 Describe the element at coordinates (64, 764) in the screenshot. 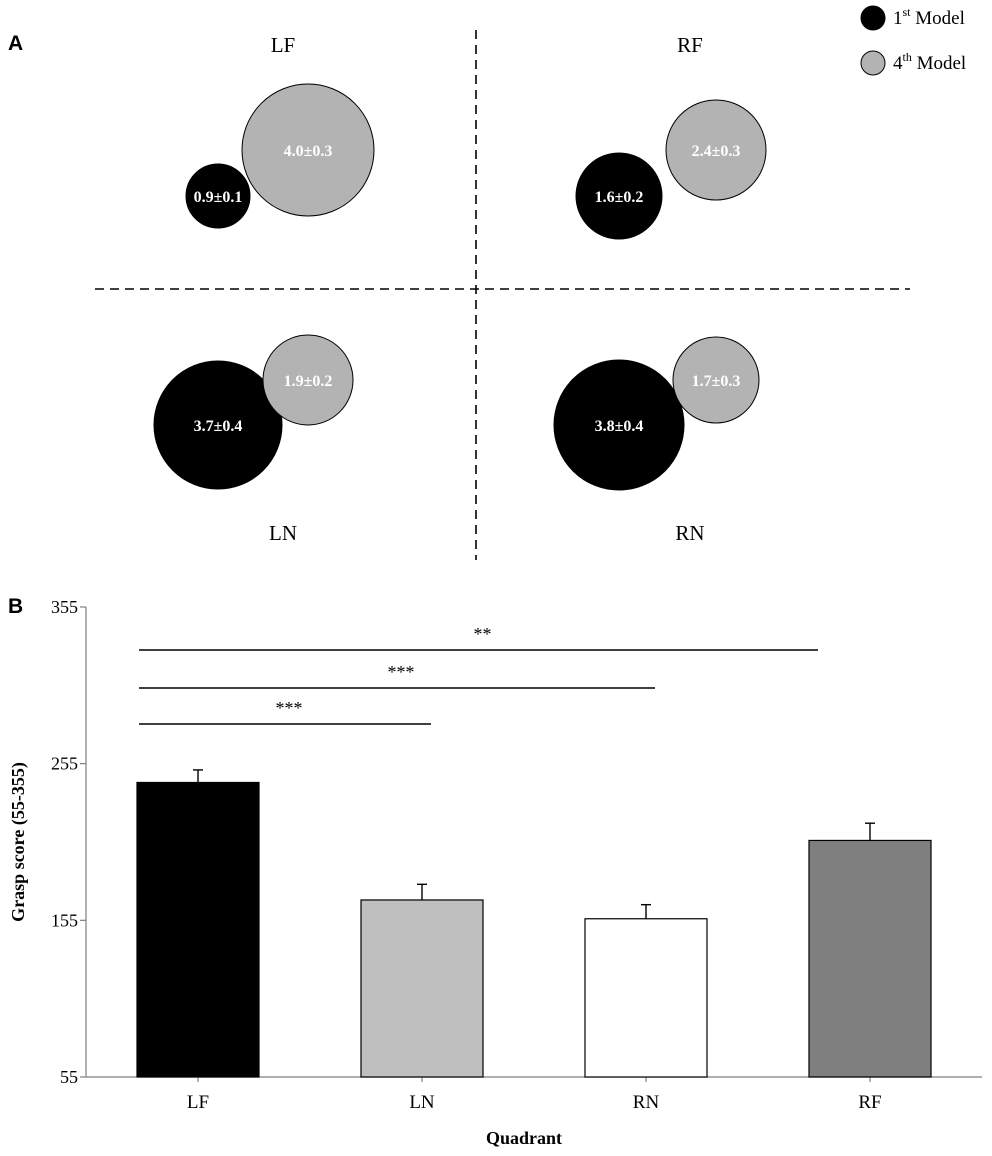

I see `y-tick-label-255: 255` at that location.